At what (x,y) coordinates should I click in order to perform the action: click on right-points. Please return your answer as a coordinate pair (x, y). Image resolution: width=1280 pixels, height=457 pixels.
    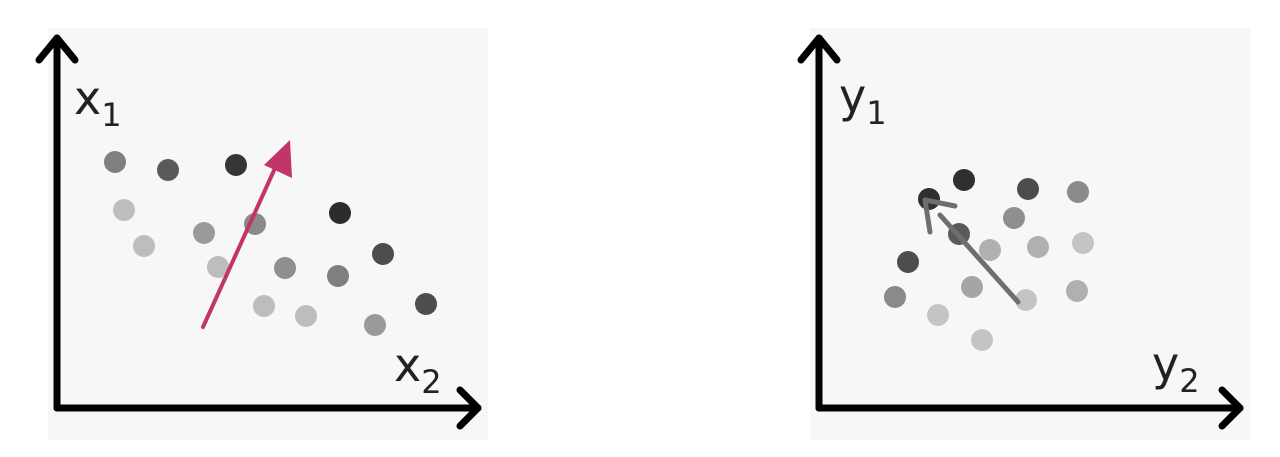
    Looking at the image, I should click on (989, 260).